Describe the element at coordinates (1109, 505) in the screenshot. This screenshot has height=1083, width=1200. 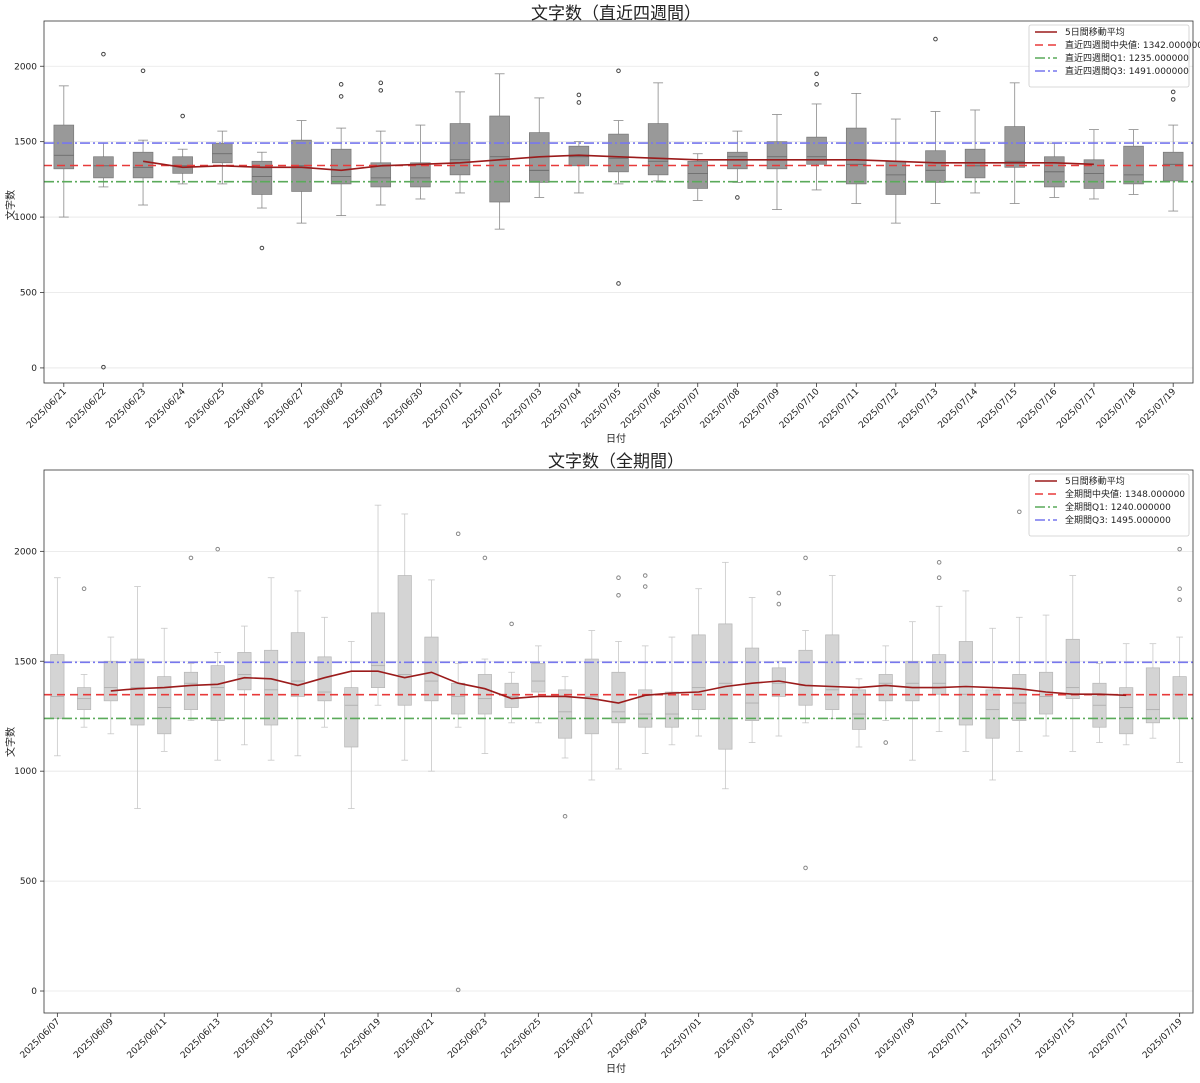
I see `legend-box` at that location.